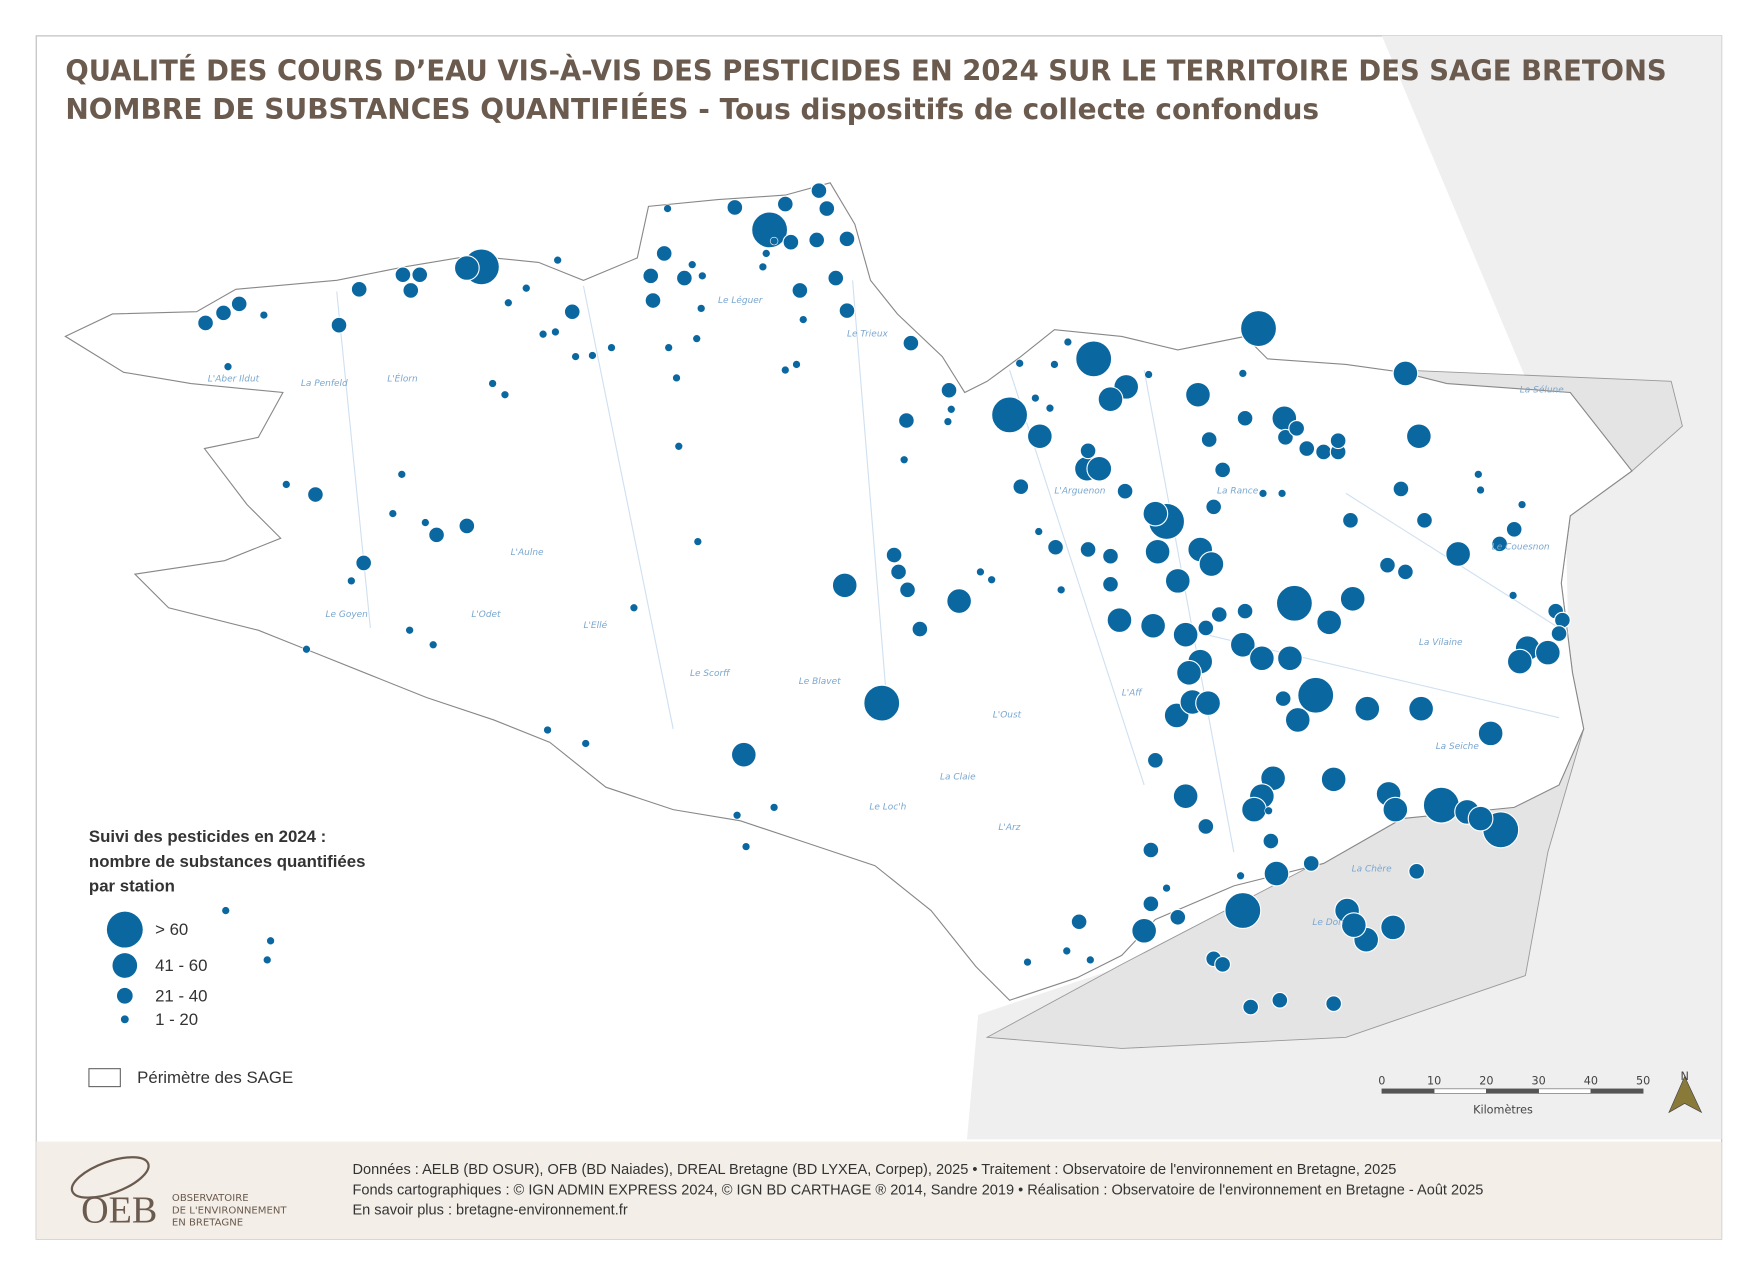 The width and height of the screenshot is (1759, 1275). I want to click on legend-class-label: 41 - 60, so click(181, 965).